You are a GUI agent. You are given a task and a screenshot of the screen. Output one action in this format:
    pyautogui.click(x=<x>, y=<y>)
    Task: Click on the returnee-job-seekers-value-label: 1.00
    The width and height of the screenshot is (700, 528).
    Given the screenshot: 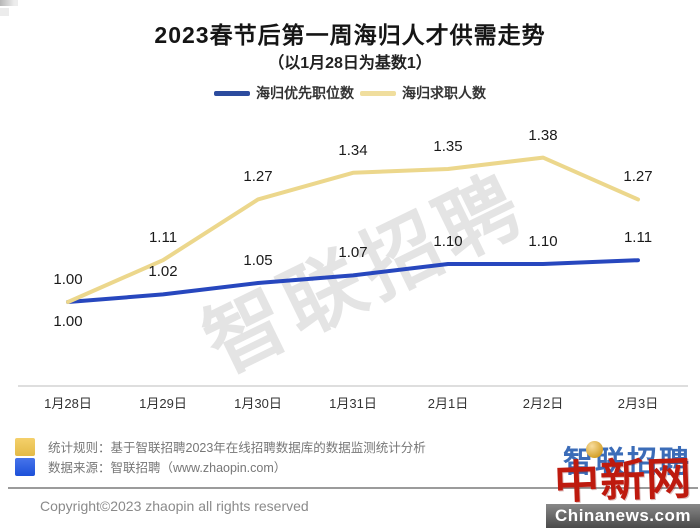 What is the action you would take?
    pyautogui.click(x=68, y=279)
    